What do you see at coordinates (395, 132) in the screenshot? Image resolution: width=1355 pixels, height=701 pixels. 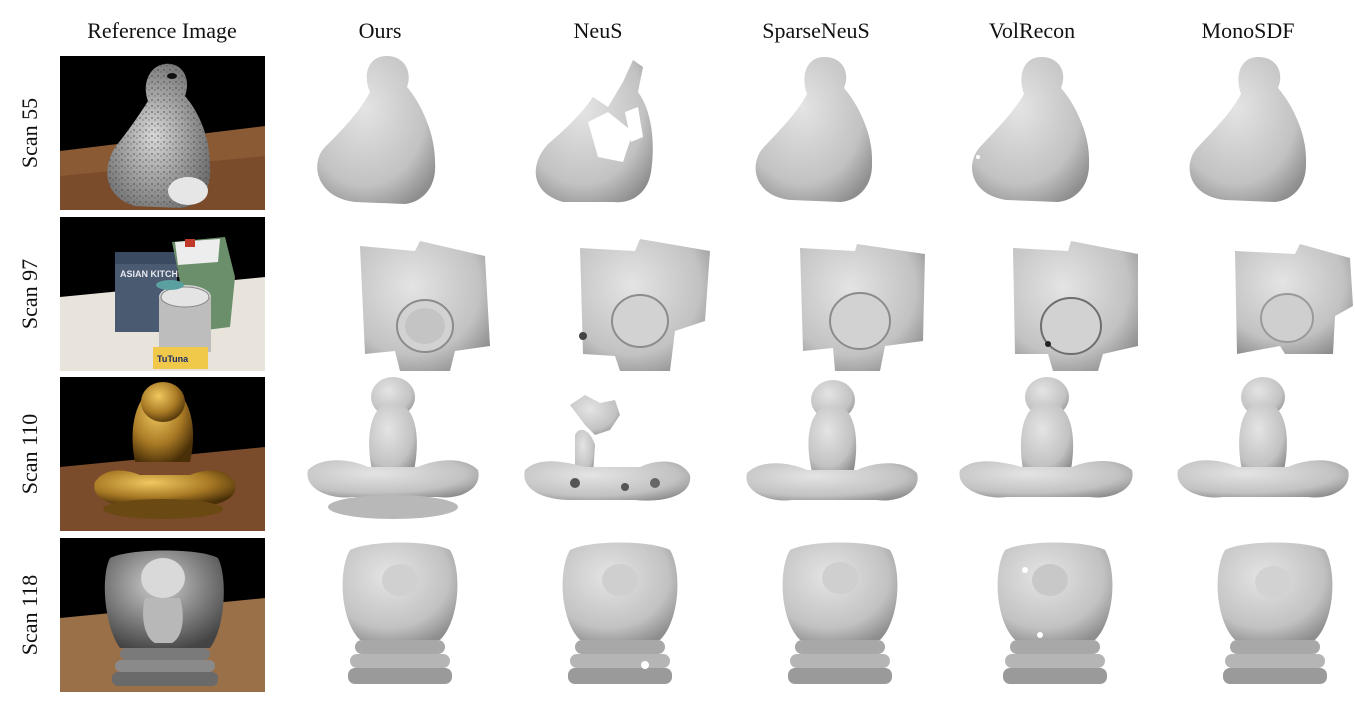 I see `mesh-ours-scan55` at bounding box center [395, 132].